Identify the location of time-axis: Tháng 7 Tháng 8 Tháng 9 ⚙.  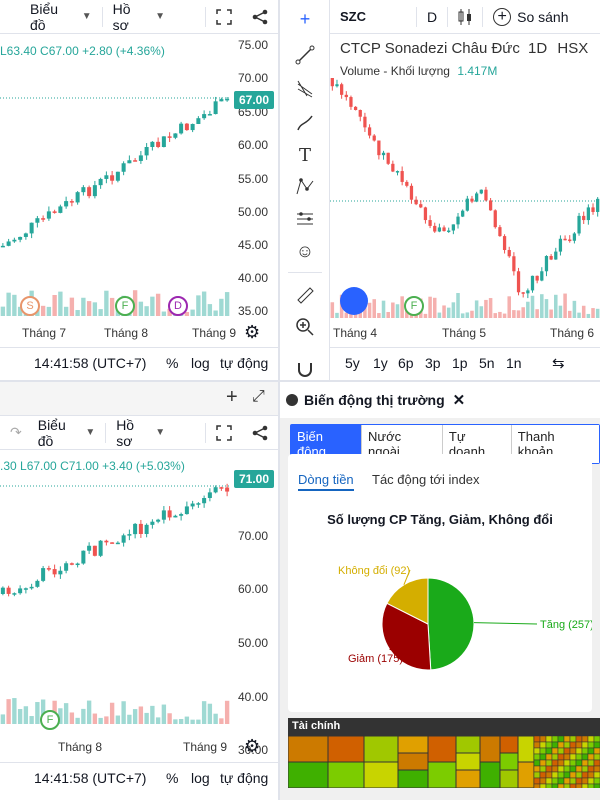
(139, 333).